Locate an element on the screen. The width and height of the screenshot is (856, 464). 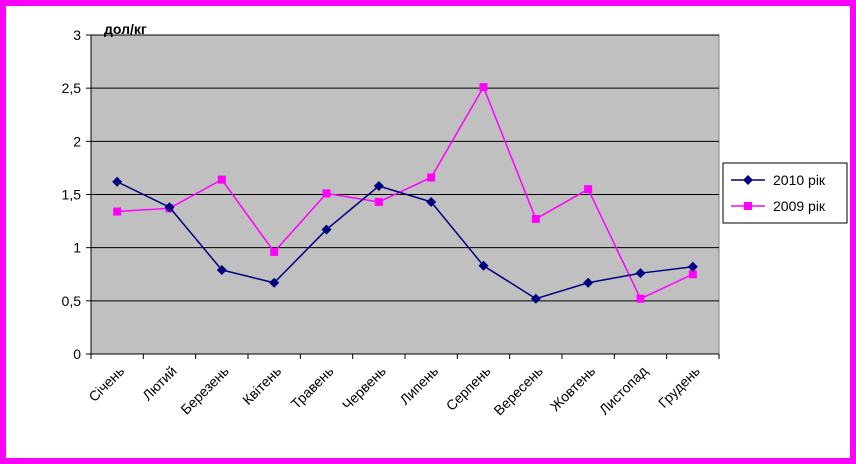
x-tick-label: Грудень is located at coordinates (679, 387).